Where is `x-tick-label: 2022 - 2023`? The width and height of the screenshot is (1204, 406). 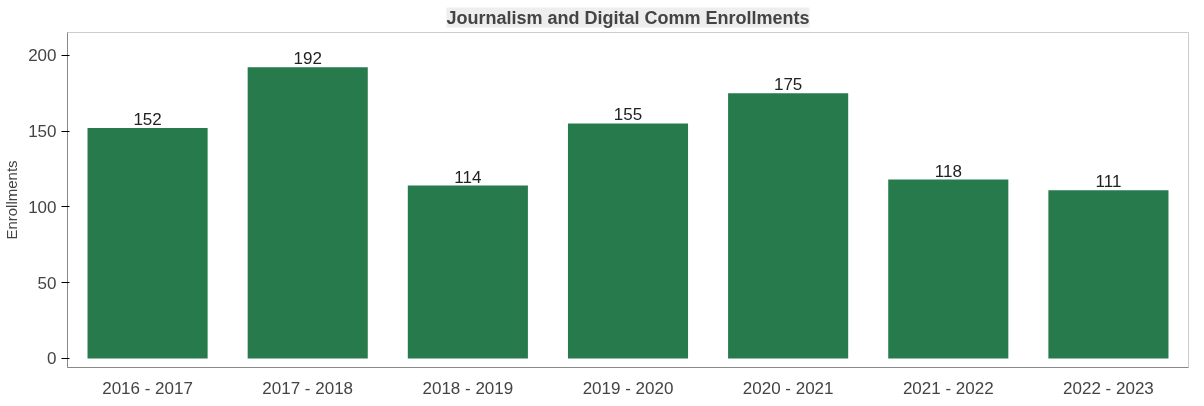 x-tick-label: 2022 - 2023 is located at coordinates (1108, 388).